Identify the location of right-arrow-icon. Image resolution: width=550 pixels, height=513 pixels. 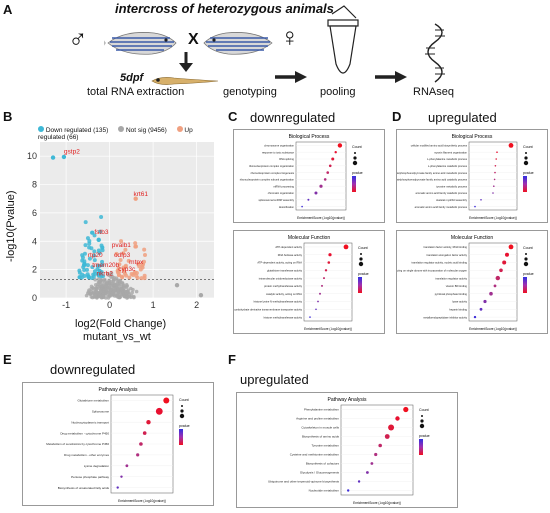
(291, 77).